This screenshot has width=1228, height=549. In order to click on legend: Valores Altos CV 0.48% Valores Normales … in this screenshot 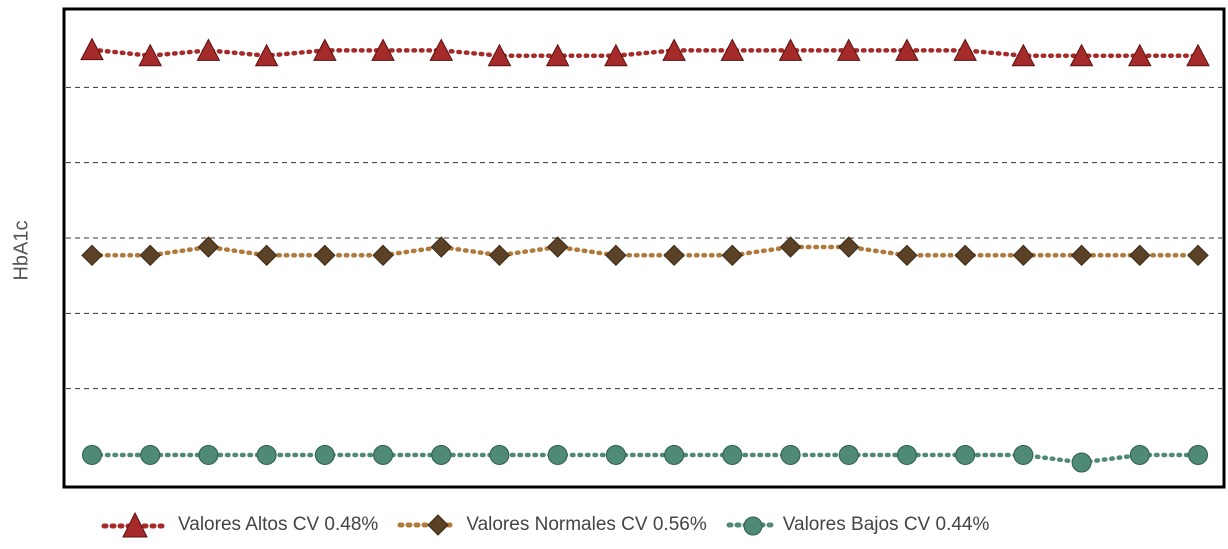, I will do `click(553, 525)`.